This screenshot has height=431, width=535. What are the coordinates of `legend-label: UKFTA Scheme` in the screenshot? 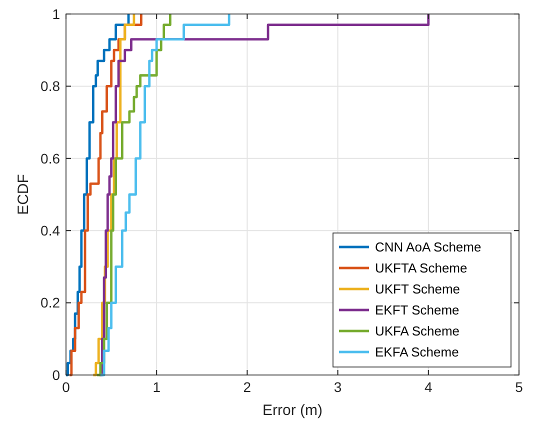 It's located at (421, 268).